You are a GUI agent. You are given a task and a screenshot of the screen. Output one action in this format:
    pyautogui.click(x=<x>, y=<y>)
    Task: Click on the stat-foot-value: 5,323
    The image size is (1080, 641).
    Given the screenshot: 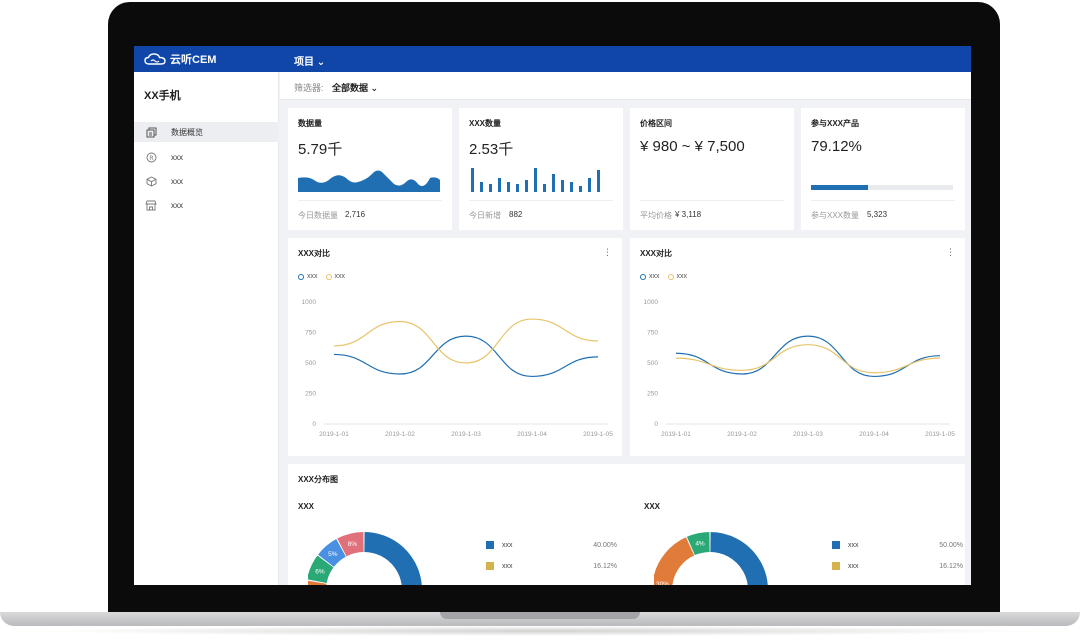 What is the action you would take?
    pyautogui.click(x=877, y=214)
    